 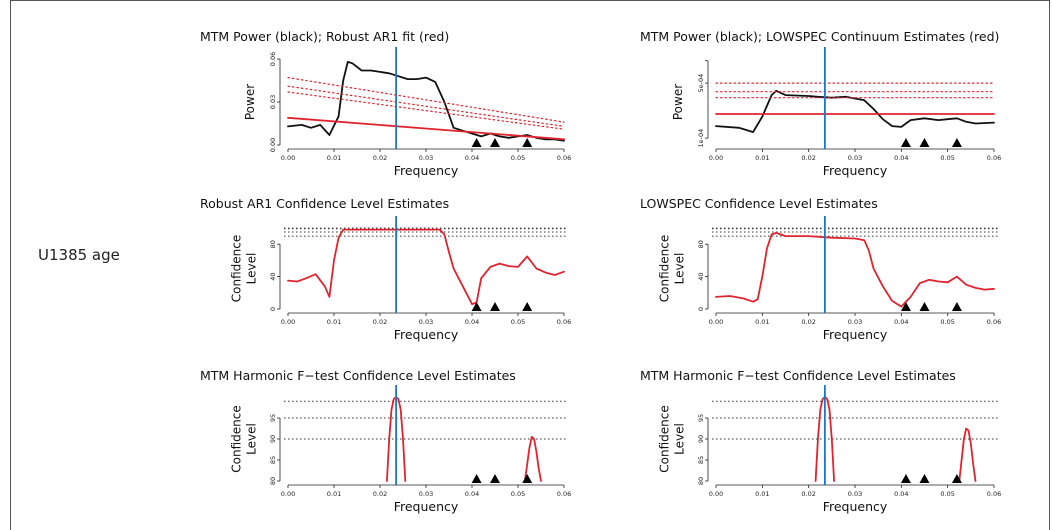 What do you see at coordinates (273, 439) in the screenshot?
I see `y-tick-label: 90` at bounding box center [273, 439].